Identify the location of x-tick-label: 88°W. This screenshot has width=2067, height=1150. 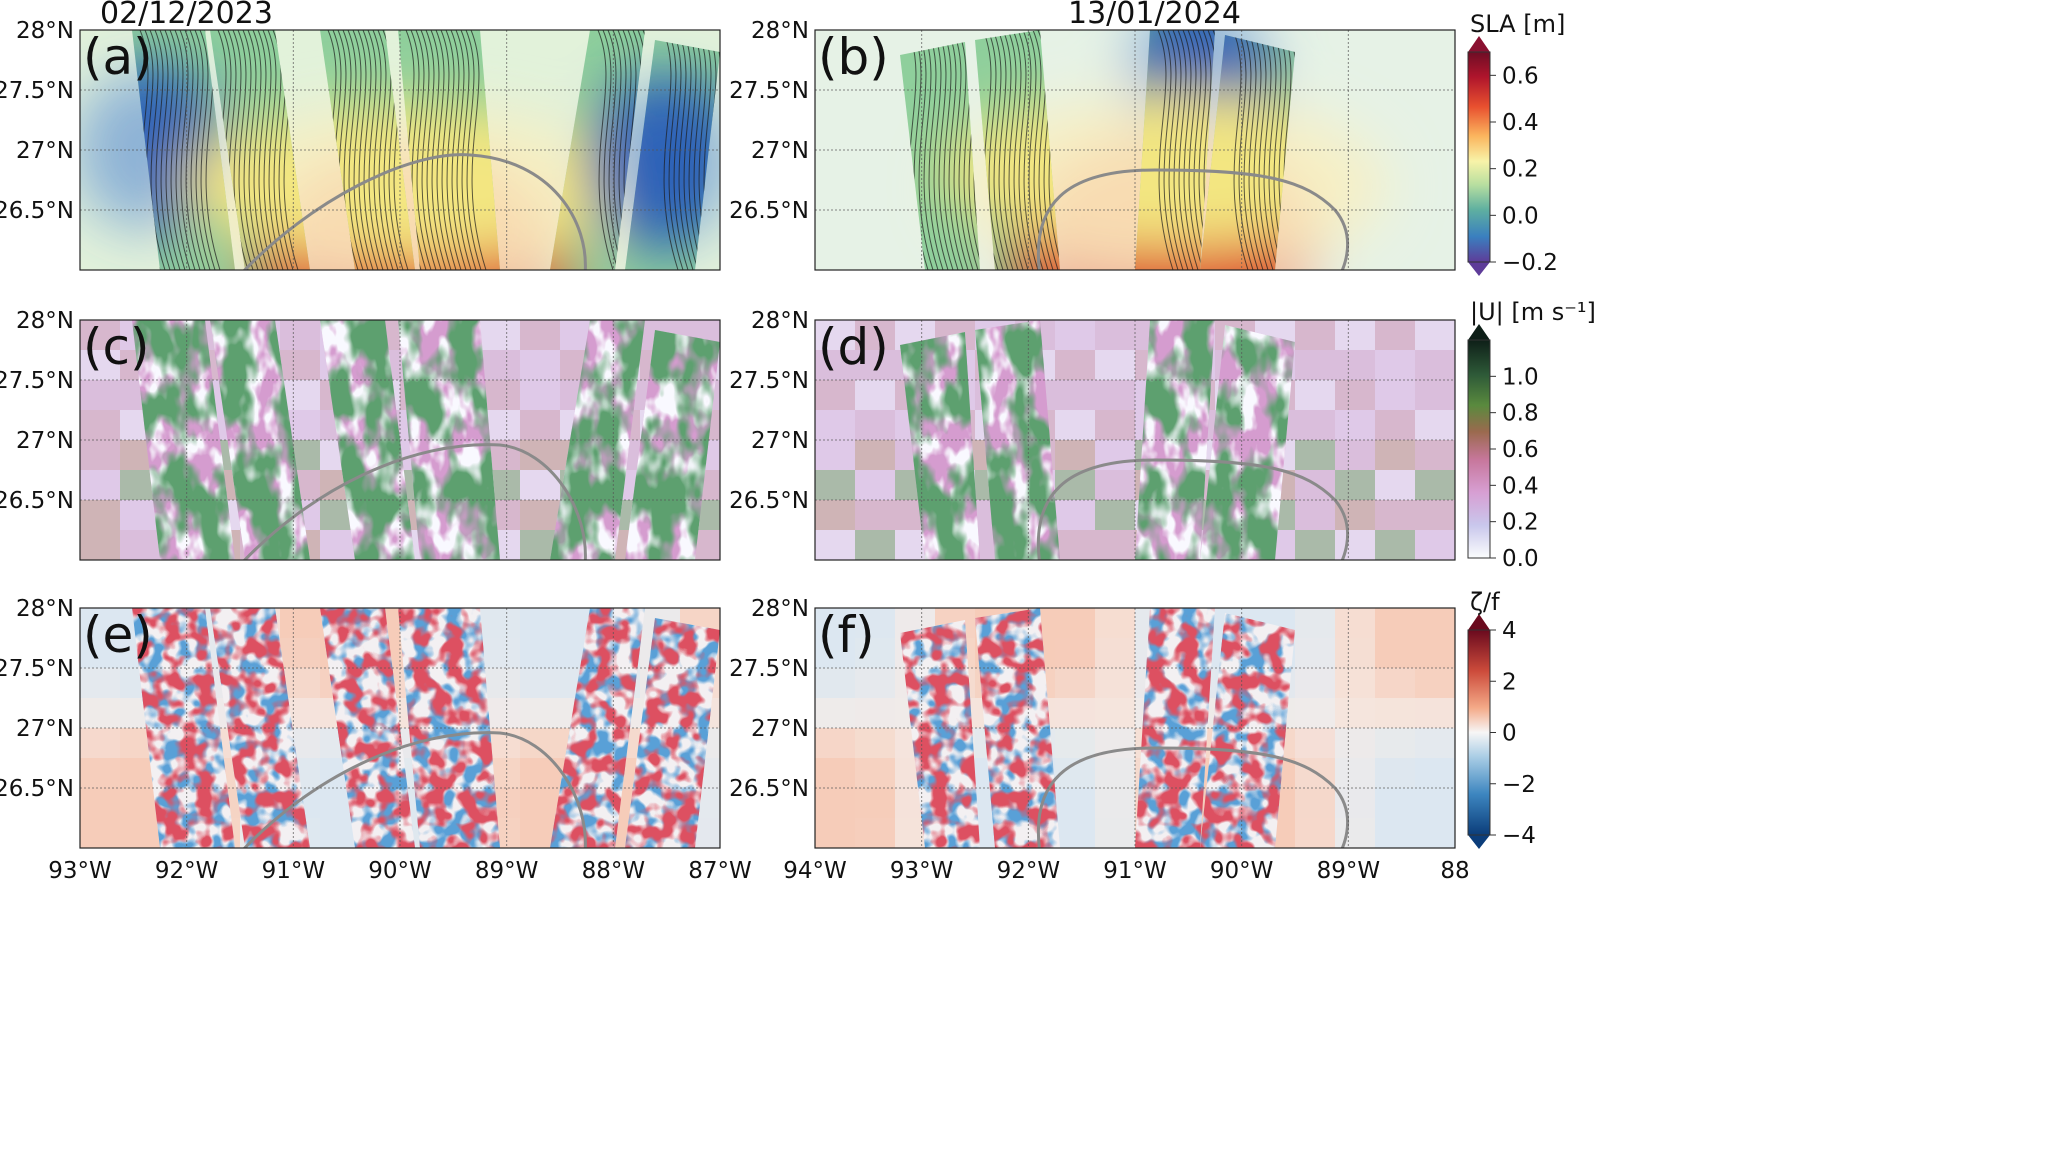
(614, 871).